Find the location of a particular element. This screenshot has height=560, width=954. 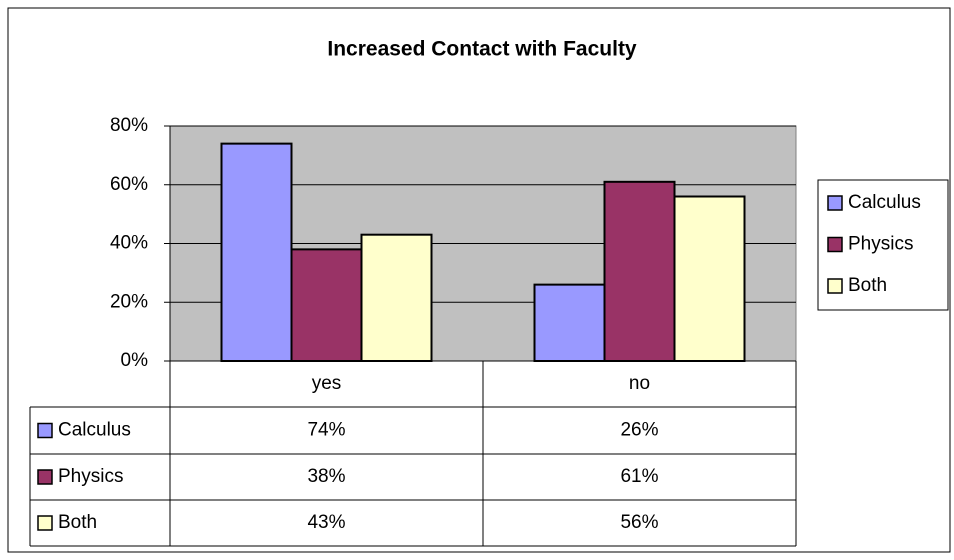

y-tick-label: 40% is located at coordinates (129, 243).